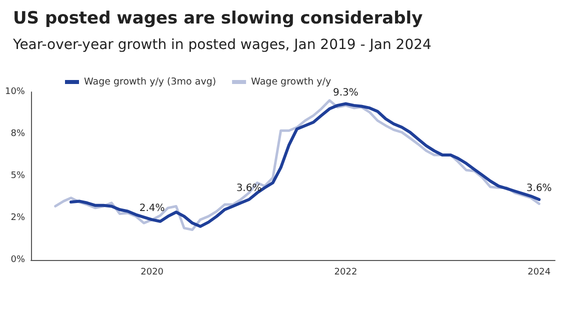  What do you see at coordinates (152, 208) in the screenshot?
I see `data-label: 2.4%` at bounding box center [152, 208].